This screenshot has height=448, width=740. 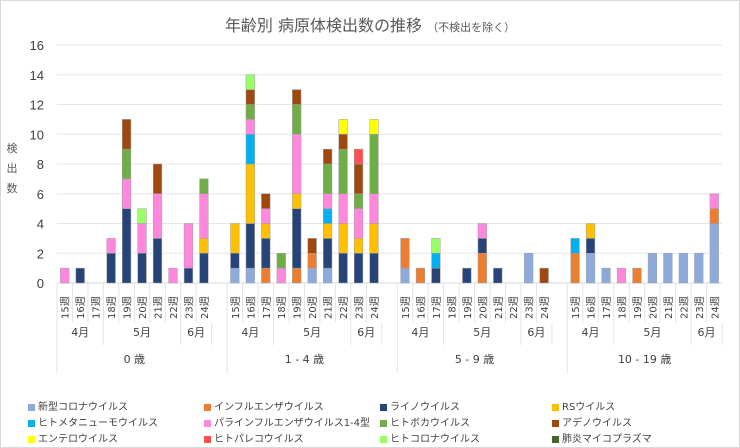 I want to click on legend-label: ヒトボカウイルス, so click(x=430, y=423).